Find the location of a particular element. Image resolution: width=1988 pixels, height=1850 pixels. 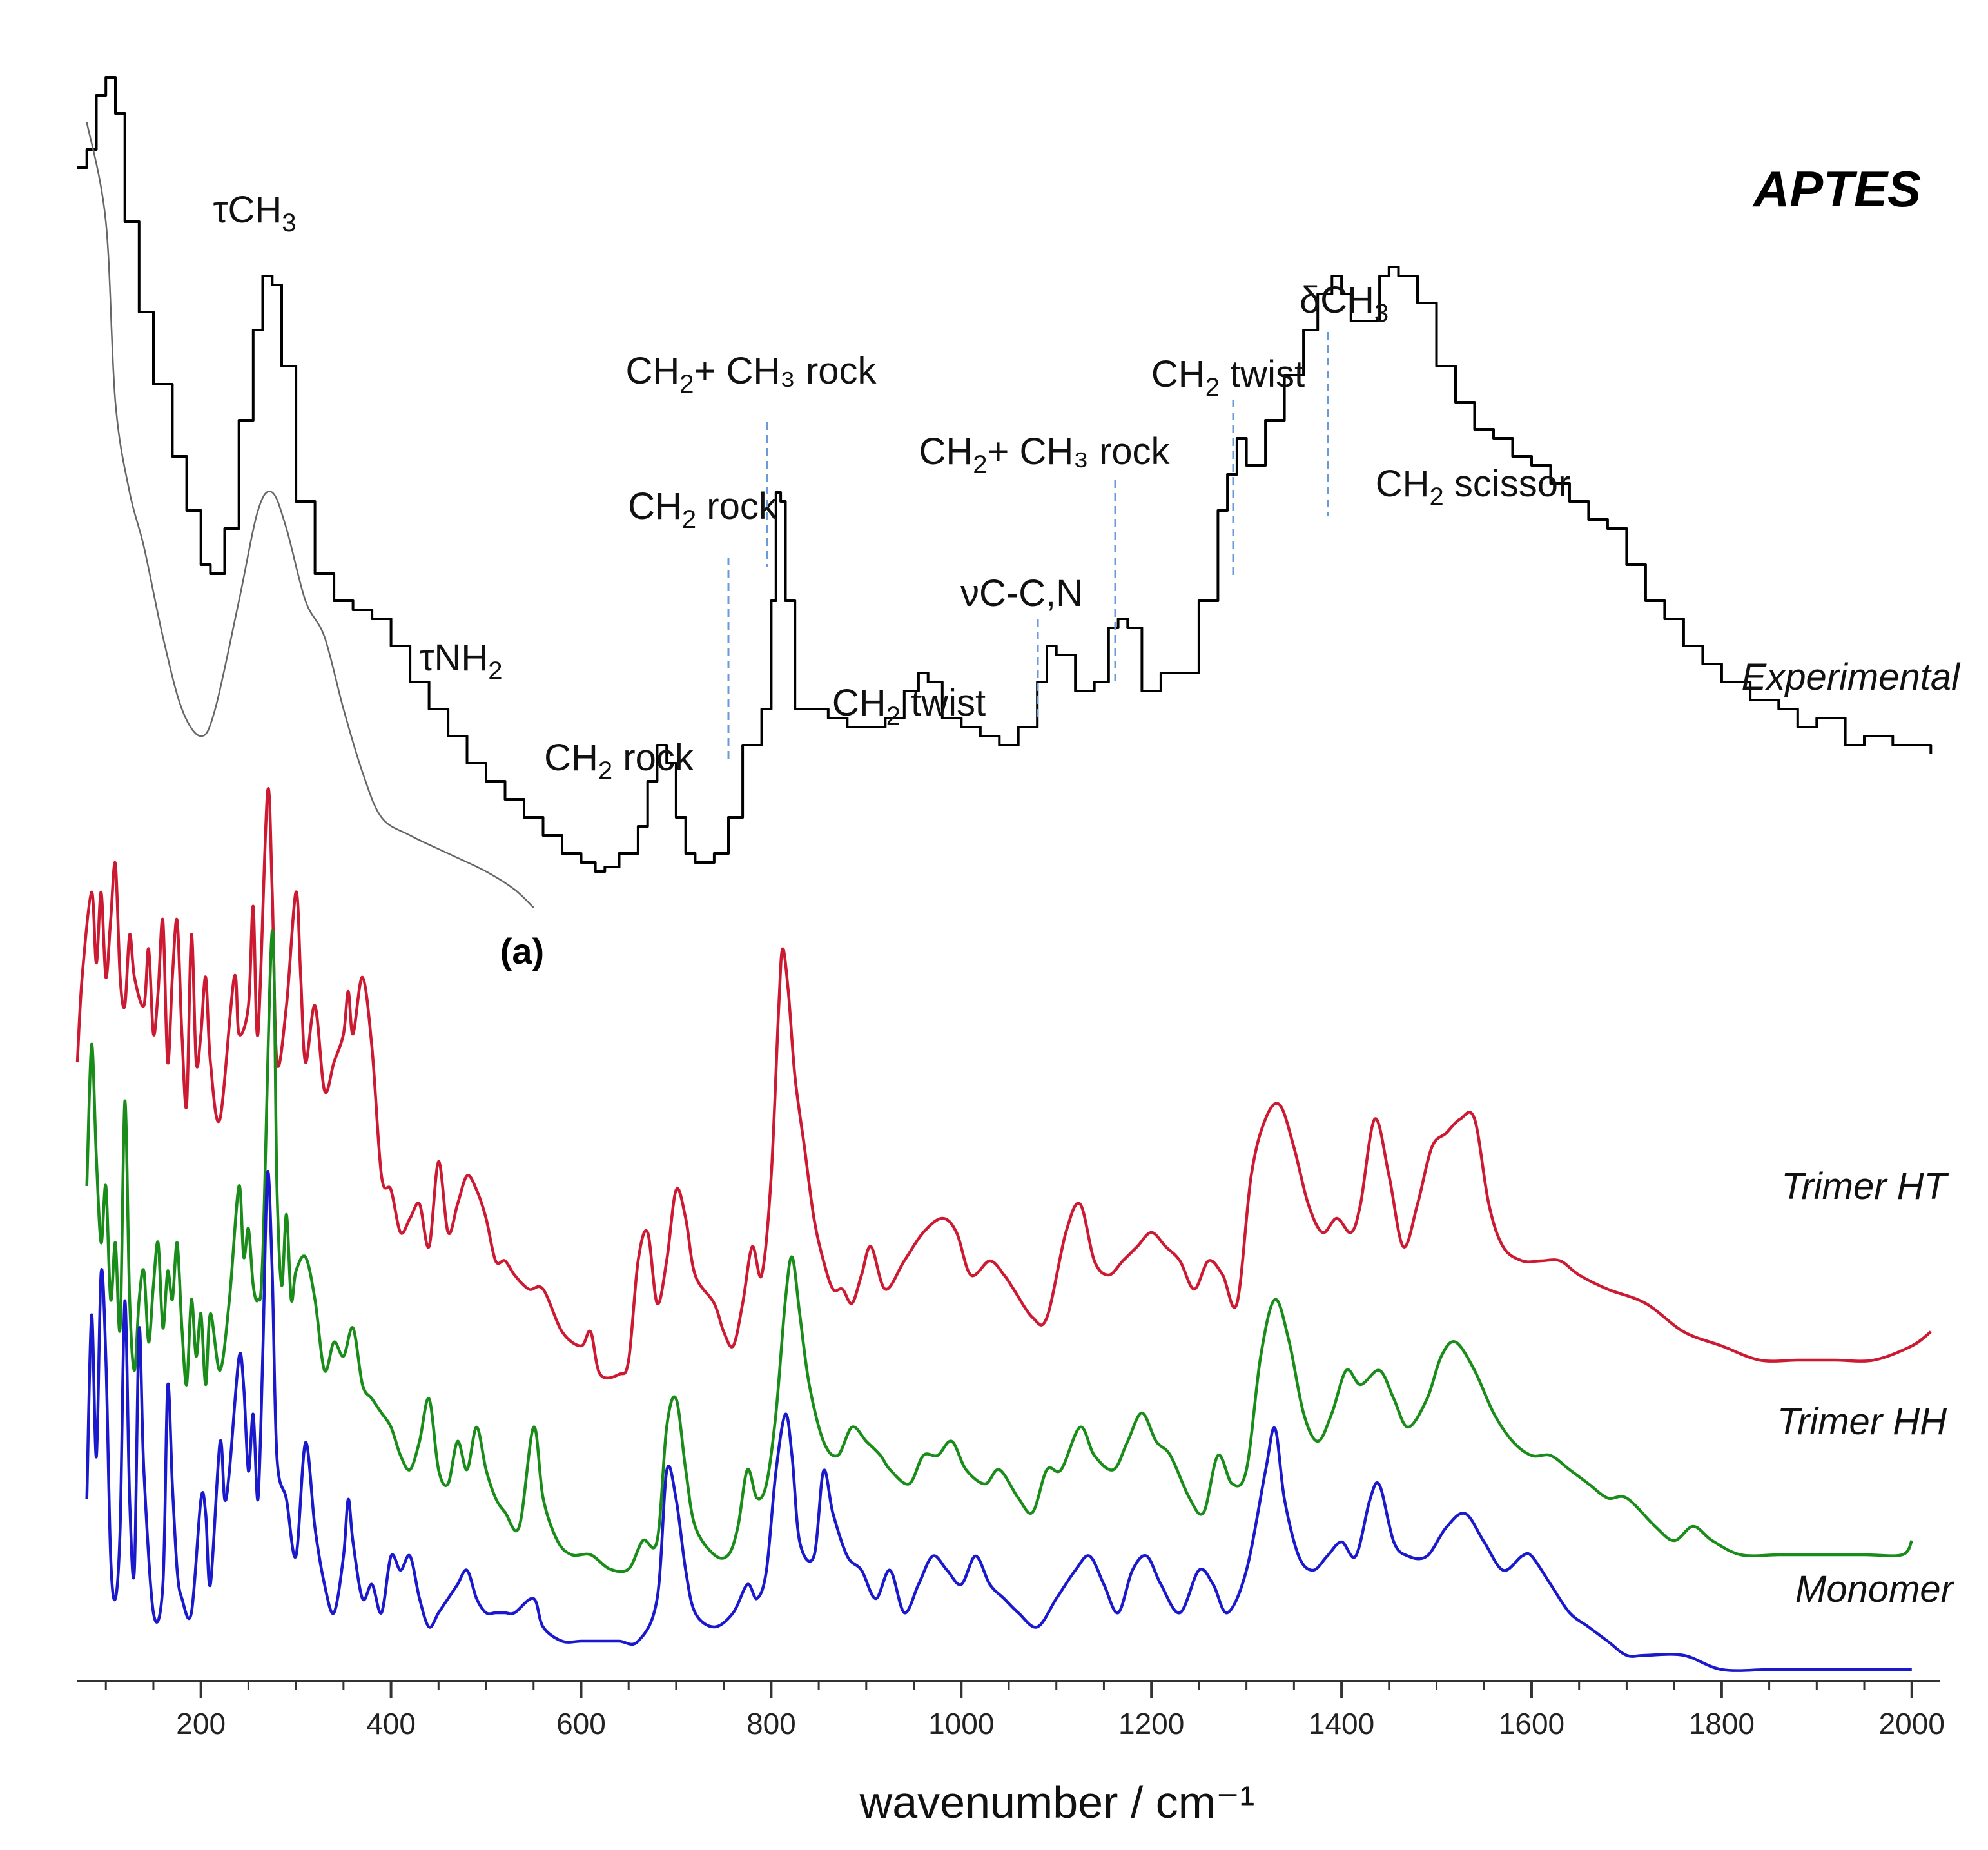

x-axis: 200 400 600 800 1000 1200 1400 1600 1800 2000 is located at coordinates (1011, 1710).